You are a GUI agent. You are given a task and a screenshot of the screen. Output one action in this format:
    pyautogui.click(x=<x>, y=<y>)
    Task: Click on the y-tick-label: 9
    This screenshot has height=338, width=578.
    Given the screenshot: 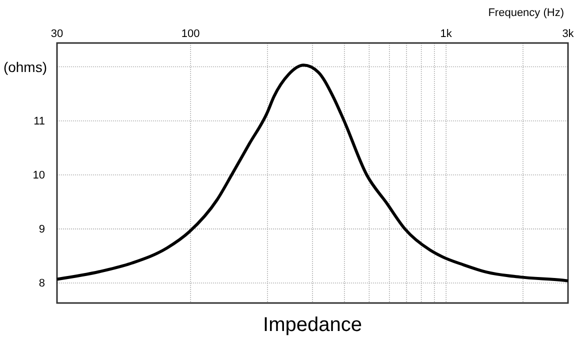 What is the action you would take?
    pyautogui.click(x=41, y=229)
    